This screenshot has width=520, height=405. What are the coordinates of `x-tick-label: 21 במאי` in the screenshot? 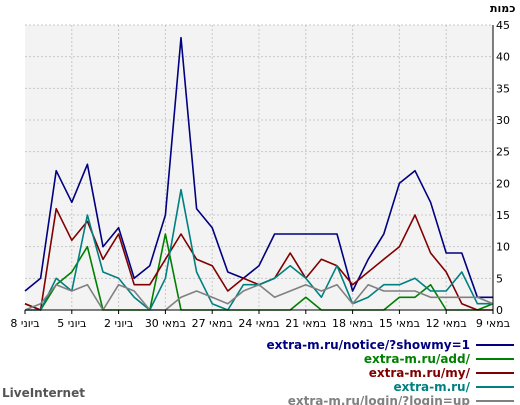 It's located at (305, 323).